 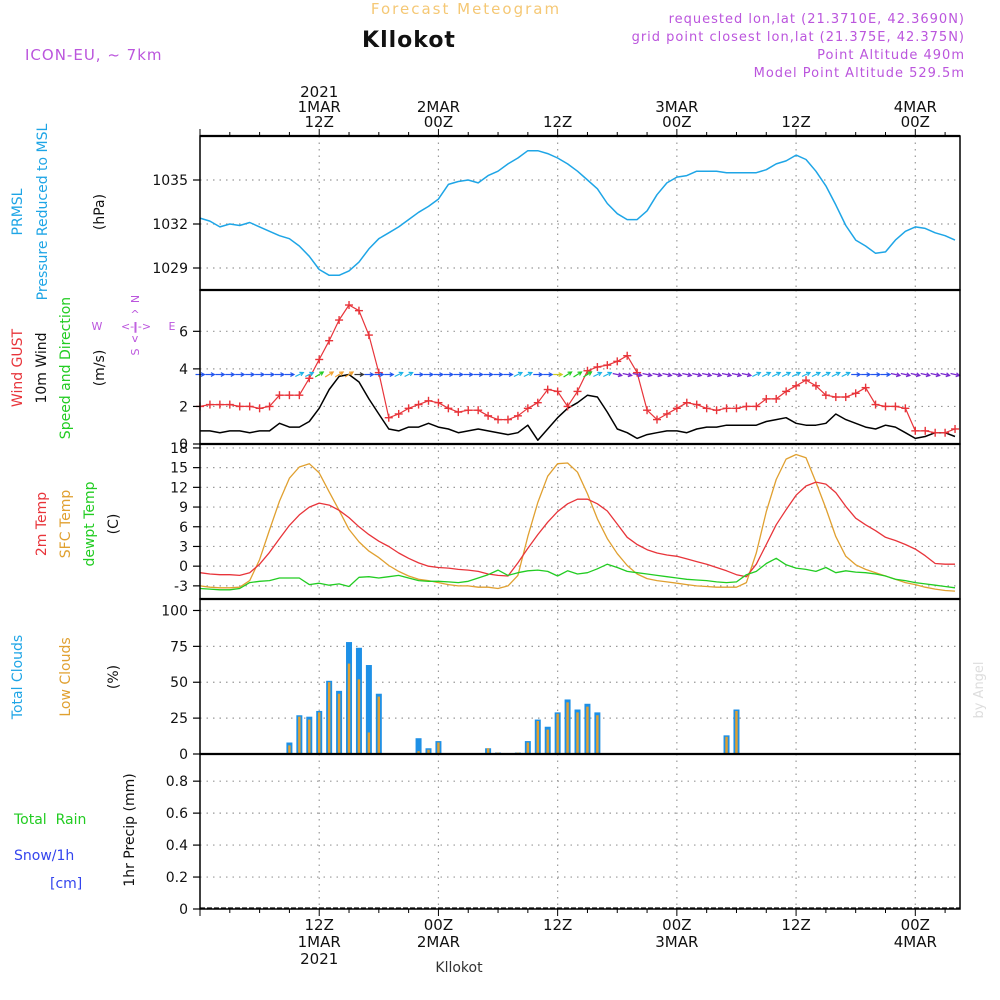 I want to click on compass-north: N, so click(x=135, y=299).